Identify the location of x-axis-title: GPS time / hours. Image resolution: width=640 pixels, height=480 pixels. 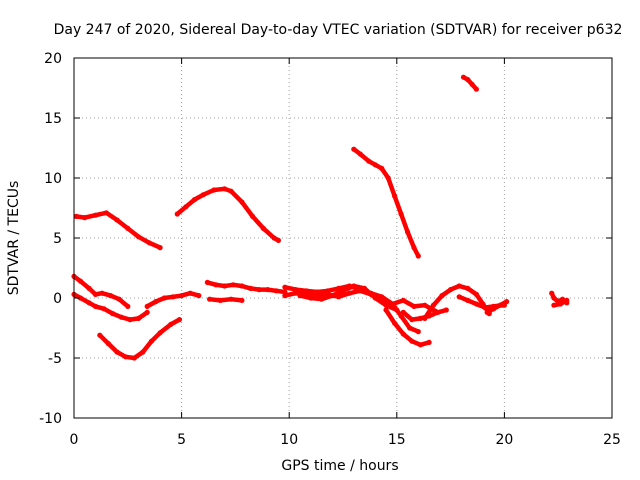
(339, 466).